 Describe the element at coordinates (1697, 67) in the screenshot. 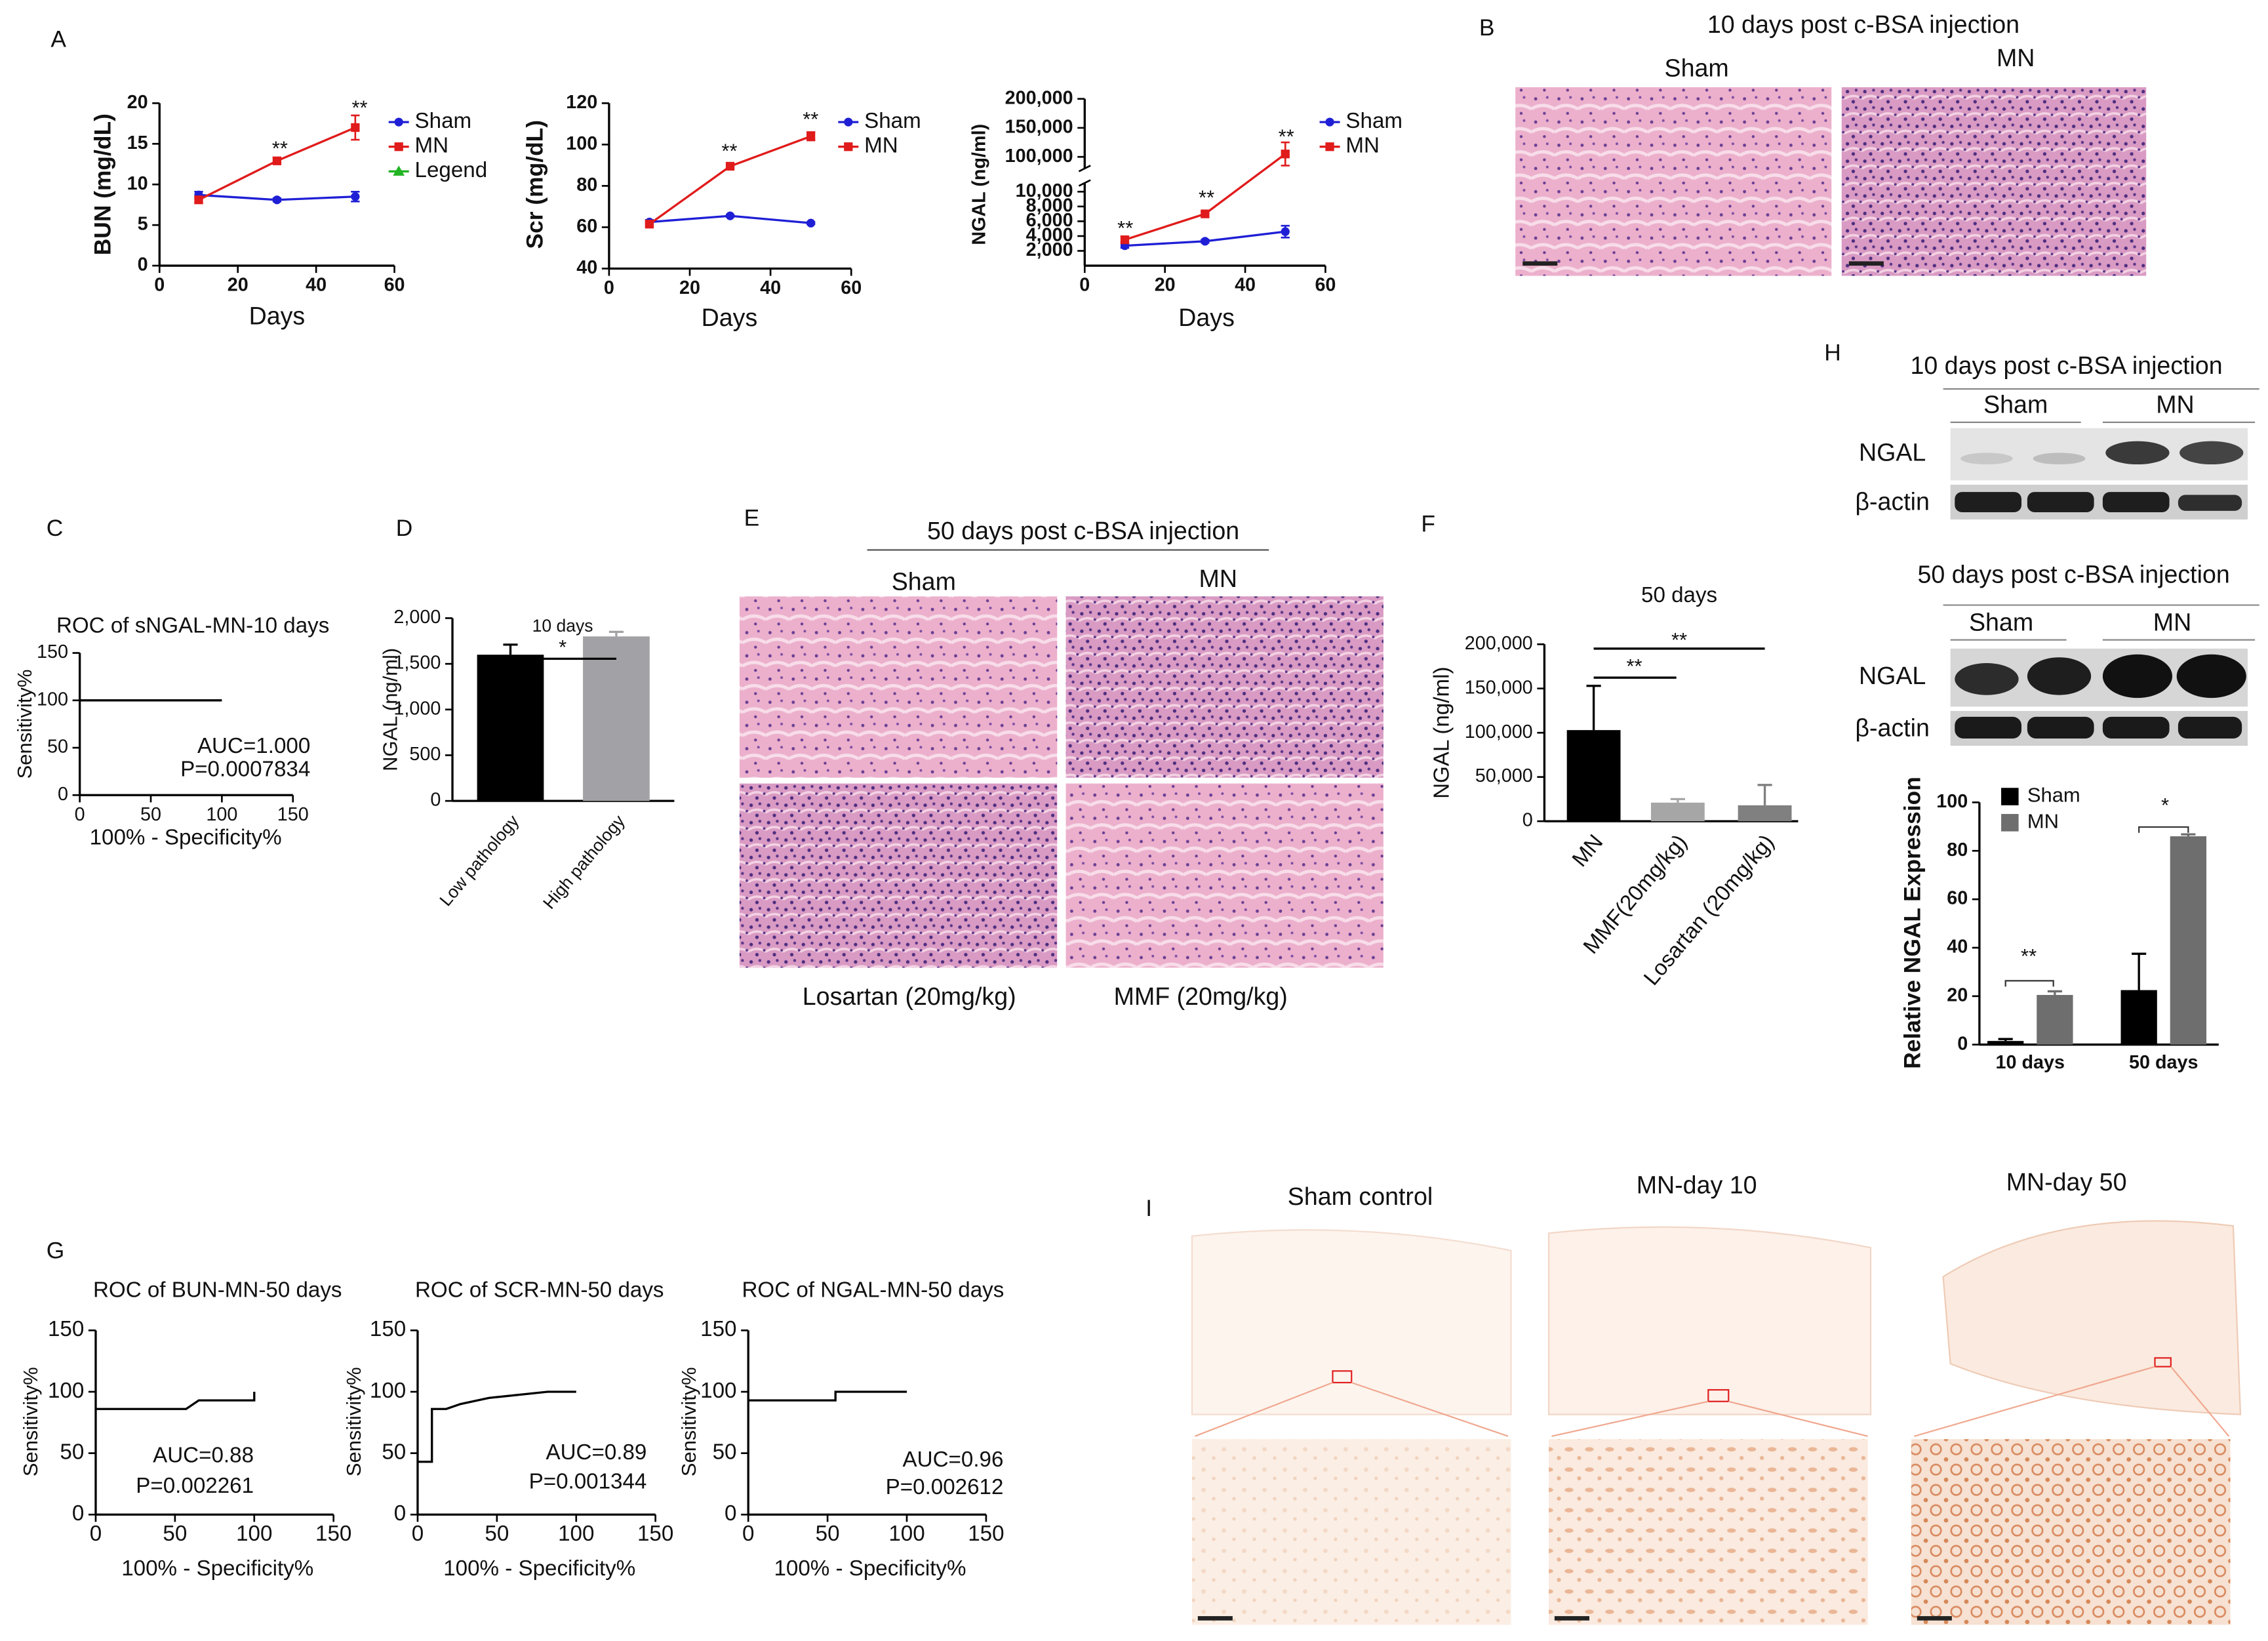

I see `column-label: Sham` at that location.